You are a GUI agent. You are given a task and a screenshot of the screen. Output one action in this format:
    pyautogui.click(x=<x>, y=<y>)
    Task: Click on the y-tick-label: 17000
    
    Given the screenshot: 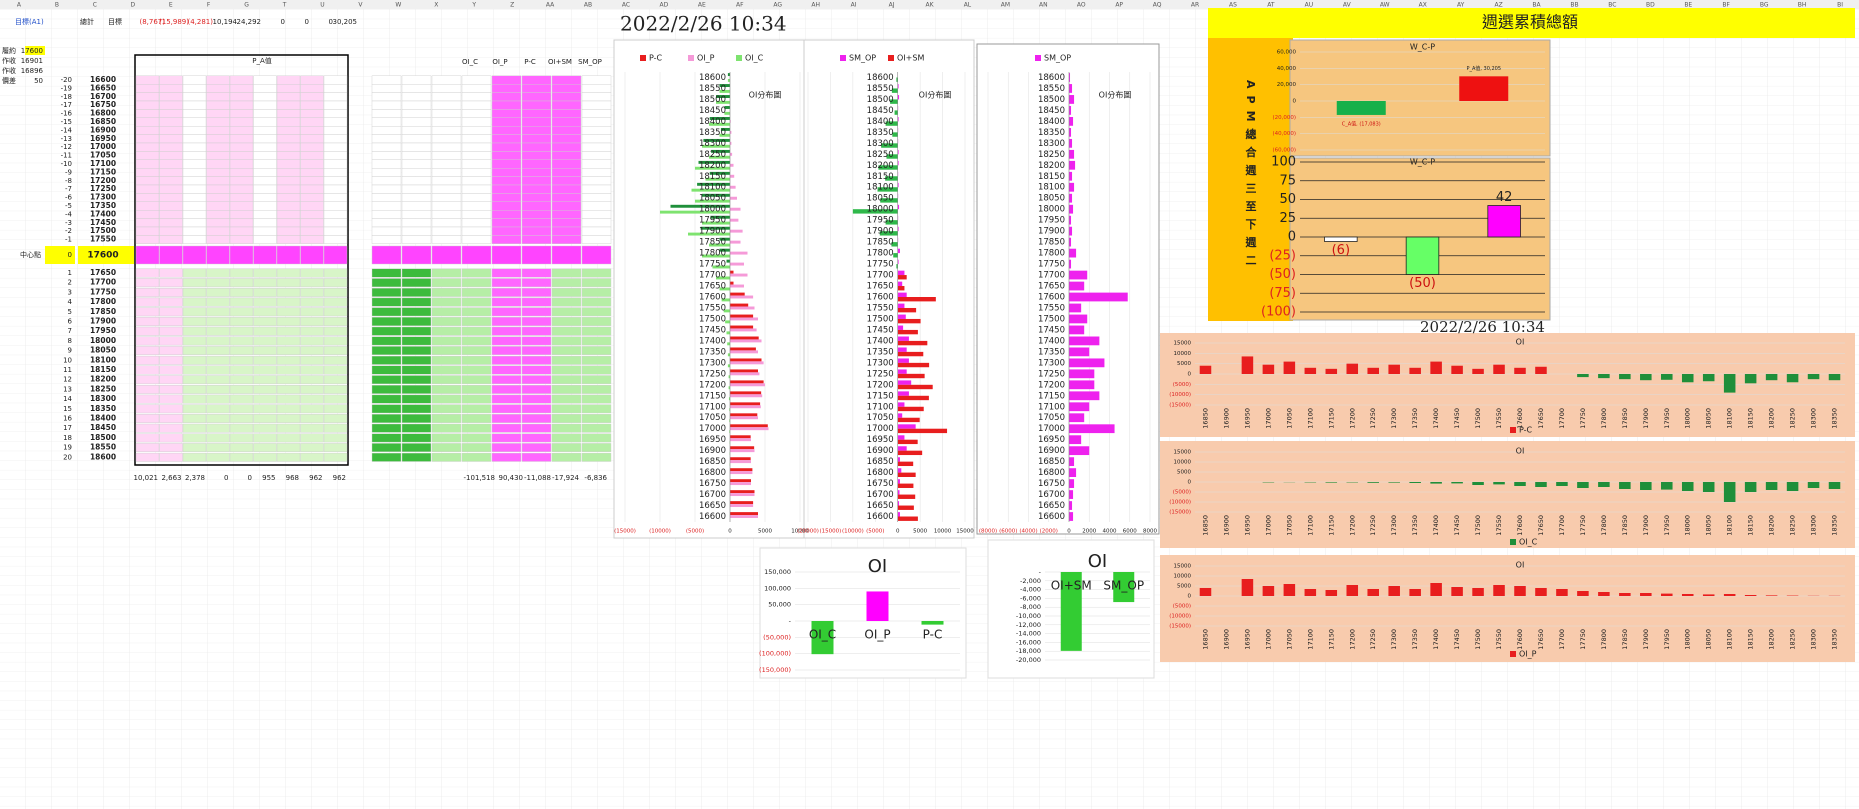 What is the action you would take?
    pyautogui.click(x=880, y=429)
    